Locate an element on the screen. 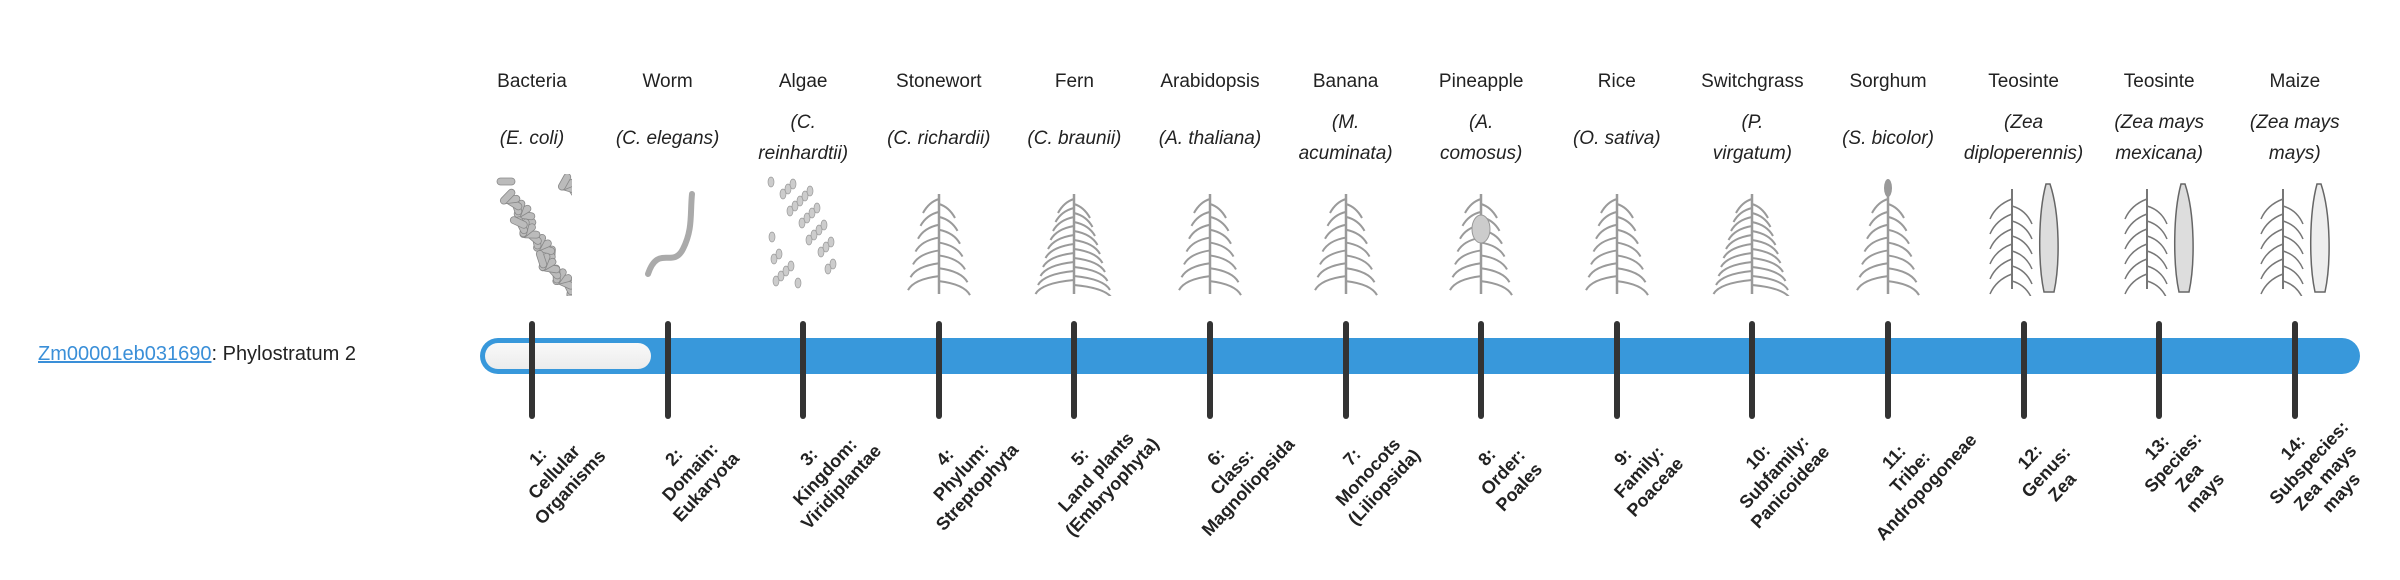  species-name: (C. braunii) is located at coordinates (1074, 138).